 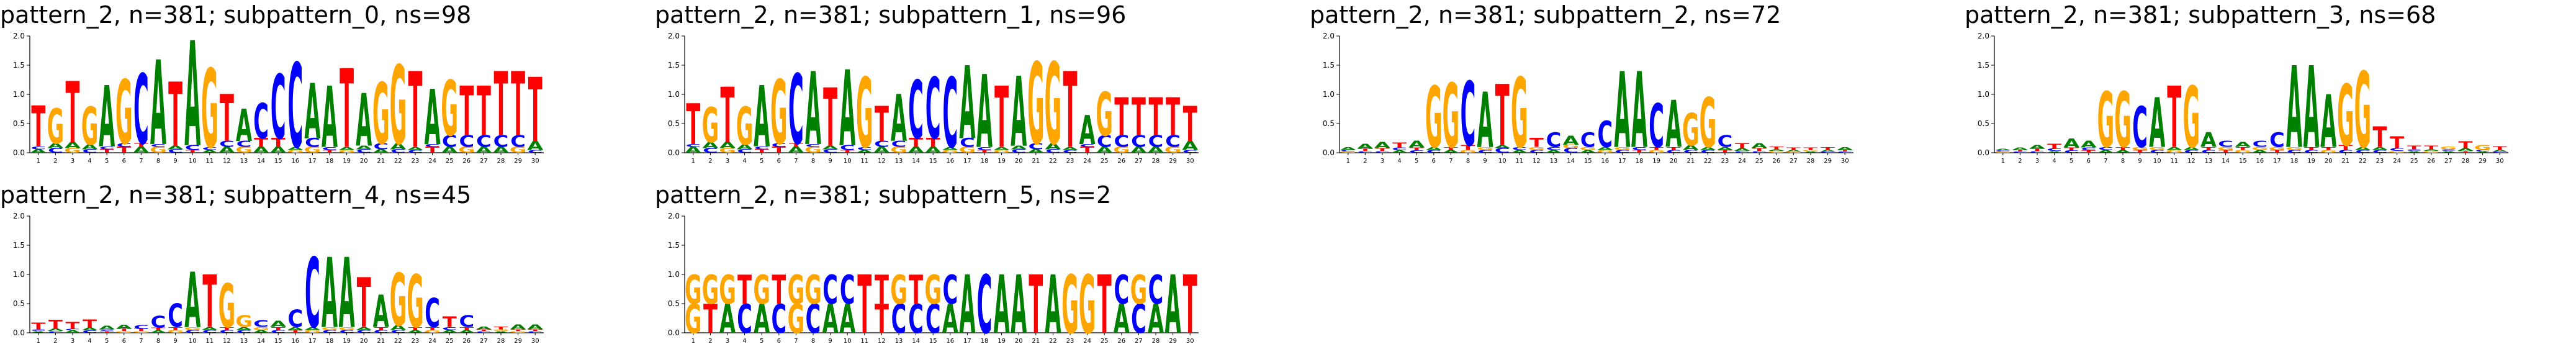 What do you see at coordinates (1070, 342) in the screenshot?
I see `x-tick-label: 23` at bounding box center [1070, 342].